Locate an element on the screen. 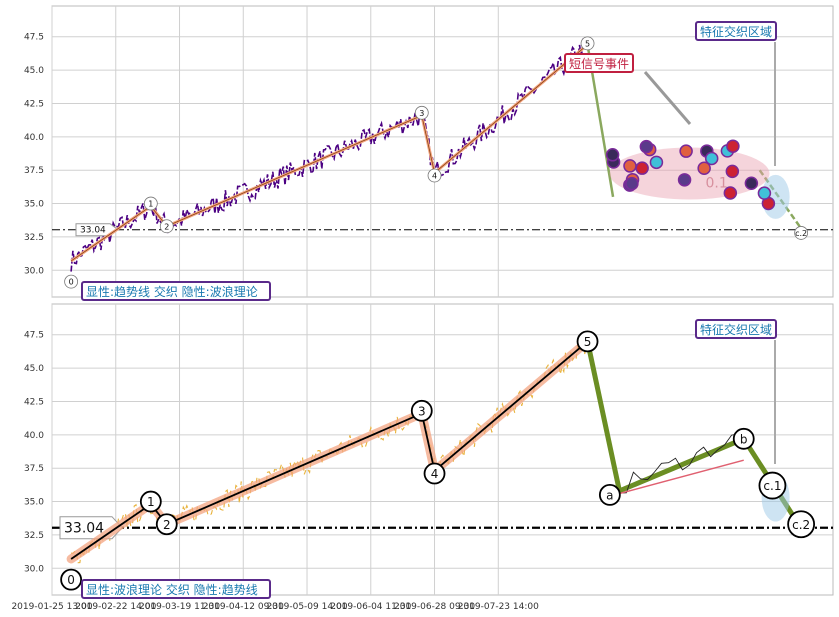  x-tick-label: 2019-03-19 11:30 is located at coordinates (179, 607).